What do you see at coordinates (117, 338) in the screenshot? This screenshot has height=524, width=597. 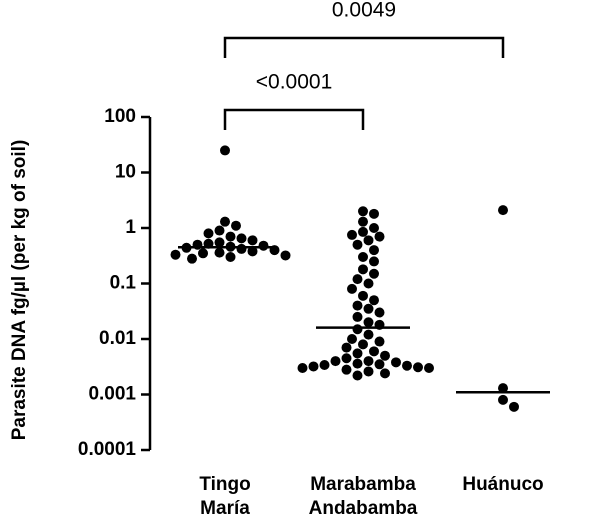 I see `y-tick-label: 0.01` at bounding box center [117, 338].